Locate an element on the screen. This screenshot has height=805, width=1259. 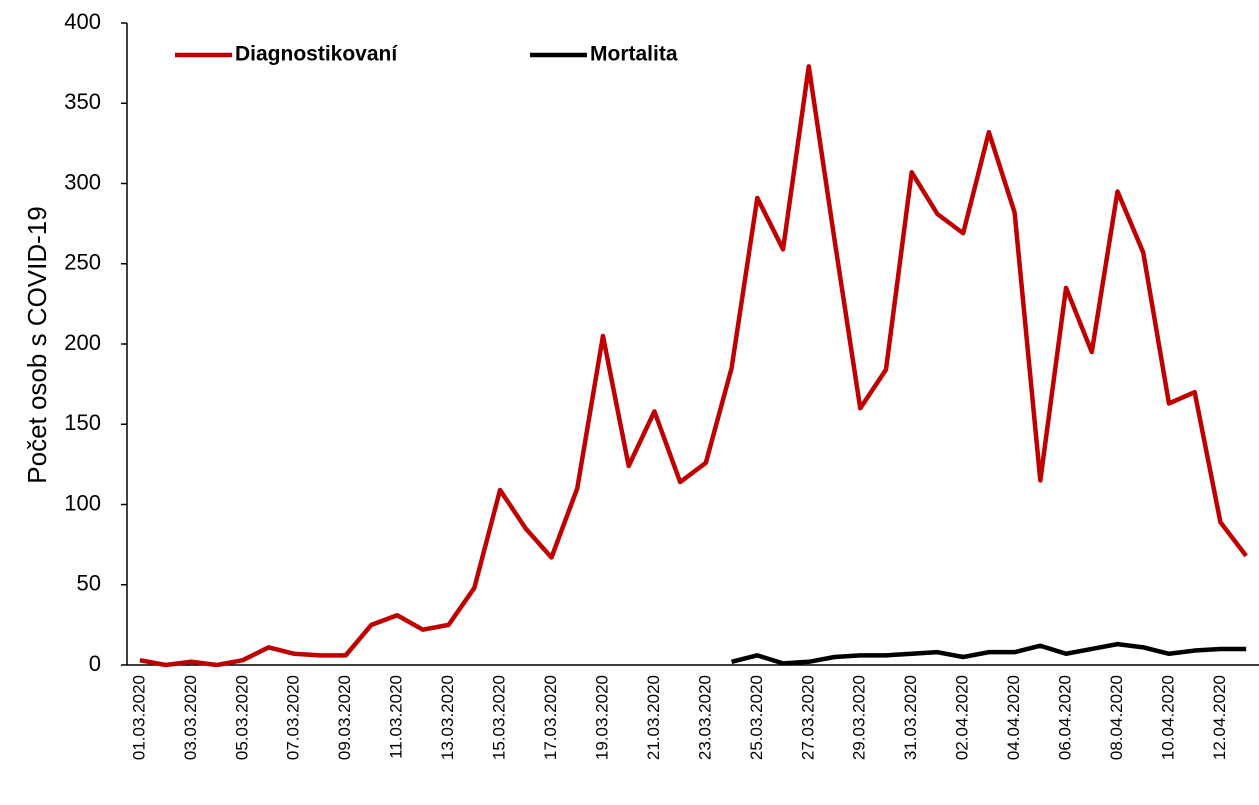
x-tick-label: 29.03.2020 is located at coordinates (859, 717).